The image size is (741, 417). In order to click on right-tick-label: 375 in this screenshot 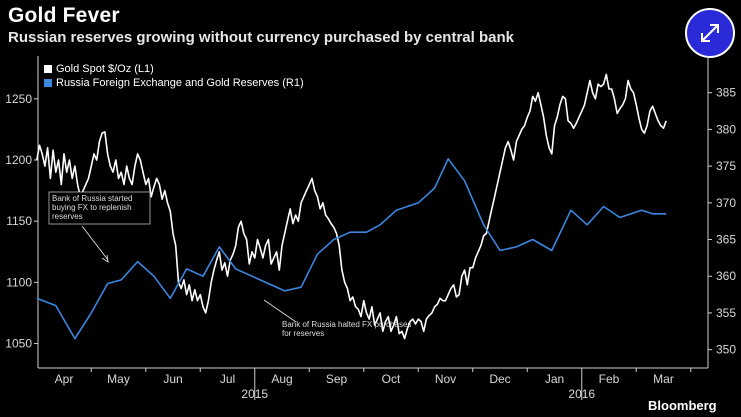, I will do `click(726, 166)`.